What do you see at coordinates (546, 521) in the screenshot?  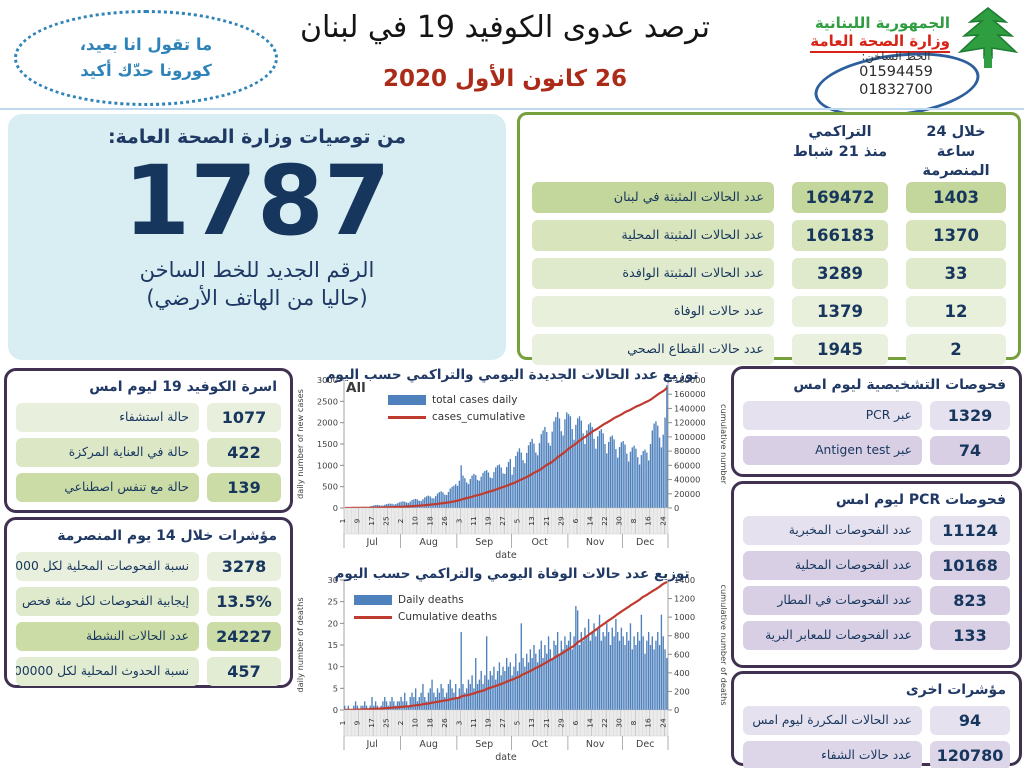 I see `svg-text: 21` at bounding box center [546, 521].